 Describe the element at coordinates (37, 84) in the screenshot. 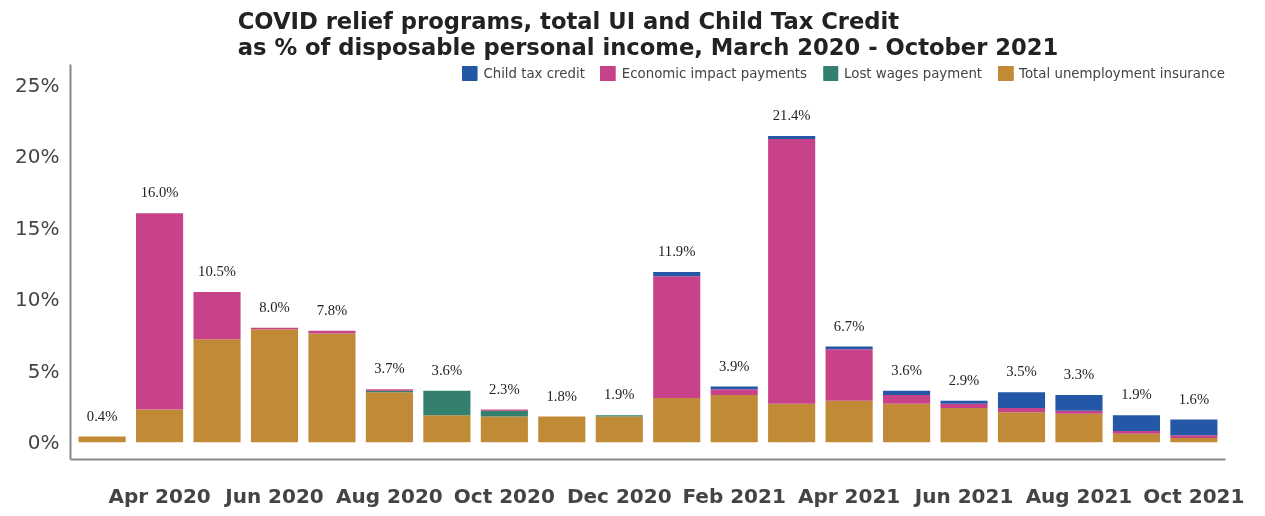

I see `y-tick-label: 25%` at that location.